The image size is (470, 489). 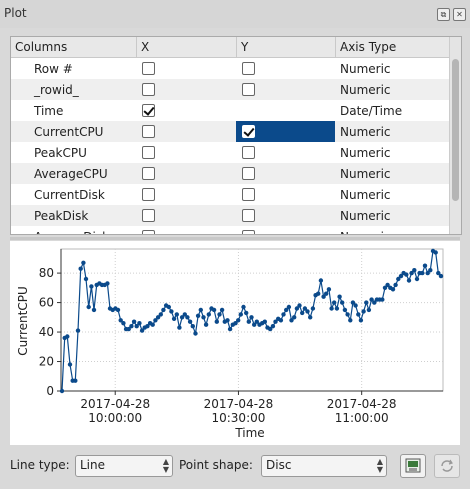 What do you see at coordinates (69, 195) in the screenshot?
I see `column-name: CurrentDisk` at bounding box center [69, 195].